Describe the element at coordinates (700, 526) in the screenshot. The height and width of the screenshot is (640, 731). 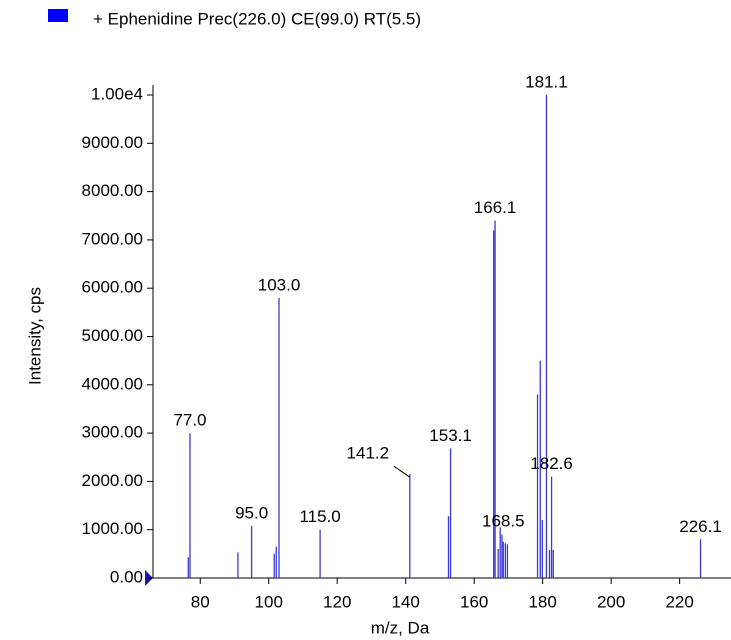
I see `peak-label: 226.1` at that location.